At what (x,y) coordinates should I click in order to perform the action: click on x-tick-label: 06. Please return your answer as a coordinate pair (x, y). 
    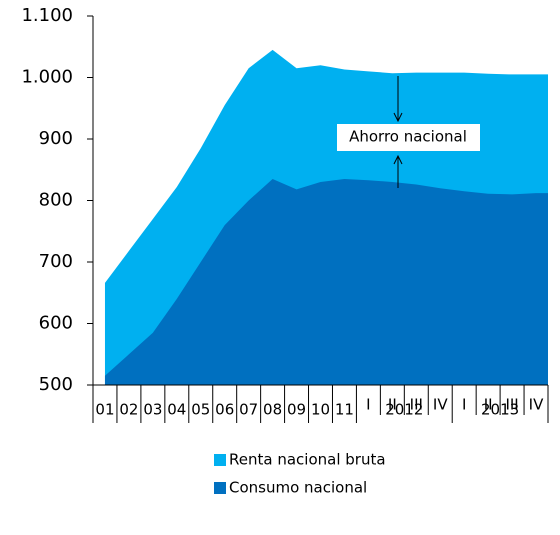
    Looking at the image, I should click on (224, 410).